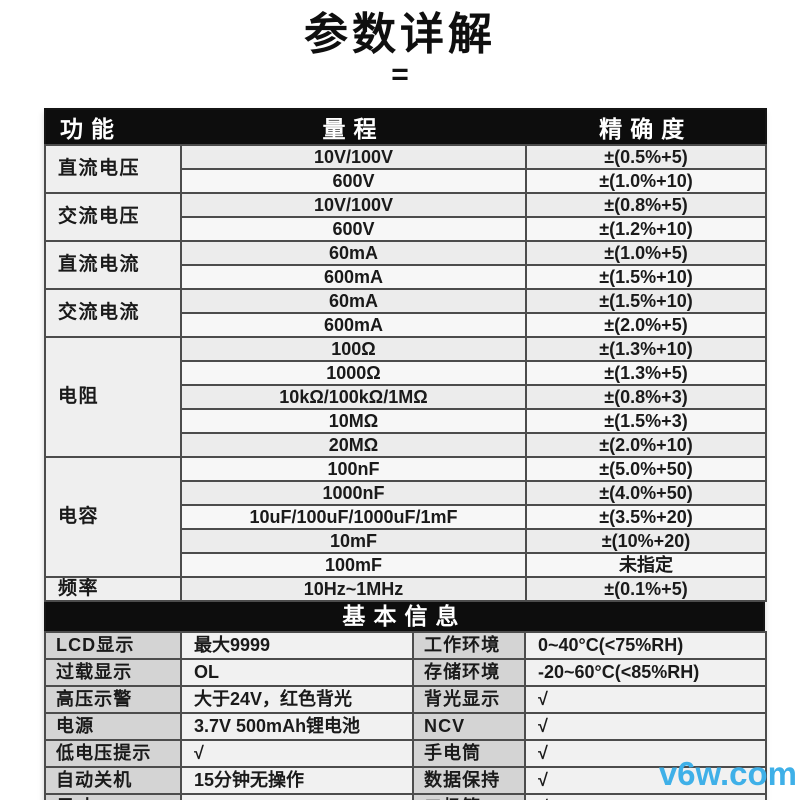 The height and width of the screenshot is (800, 800). I want to click on table-row: 电阻 100Ω ±(1.3%+10), so click(405, 397).